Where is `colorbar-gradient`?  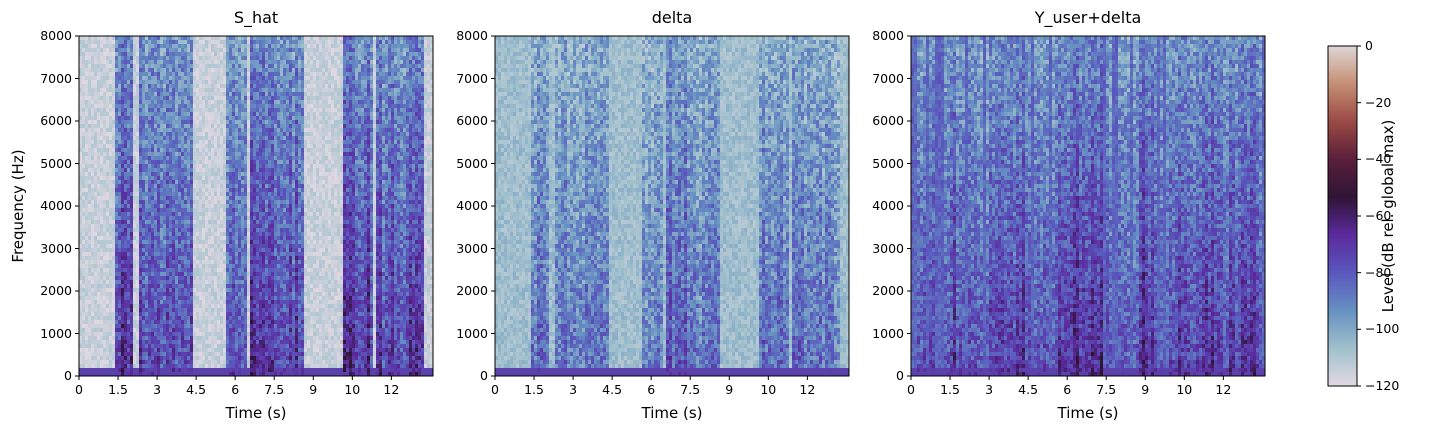
colorbar-gradient is located at coordinates (1342, 216).